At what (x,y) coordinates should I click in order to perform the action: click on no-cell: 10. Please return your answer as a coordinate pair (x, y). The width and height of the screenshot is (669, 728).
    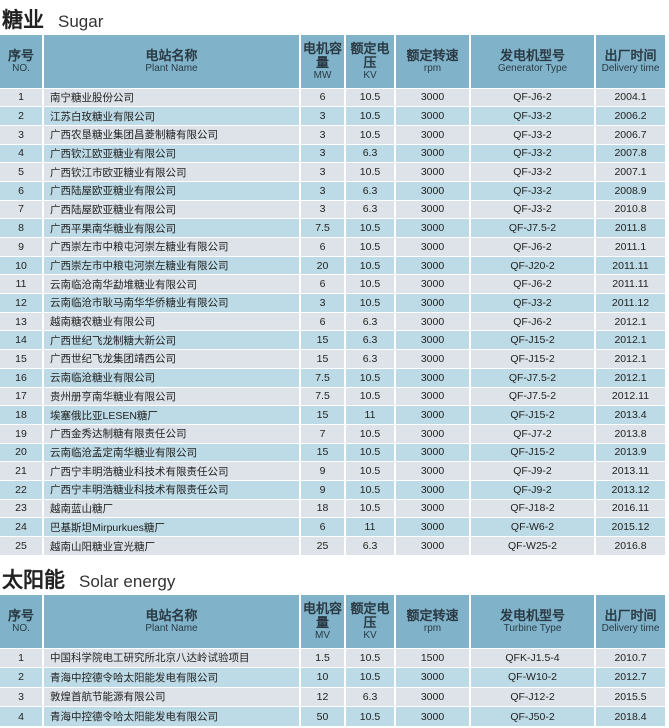
    Looking at the image, I should click on (22, 265).